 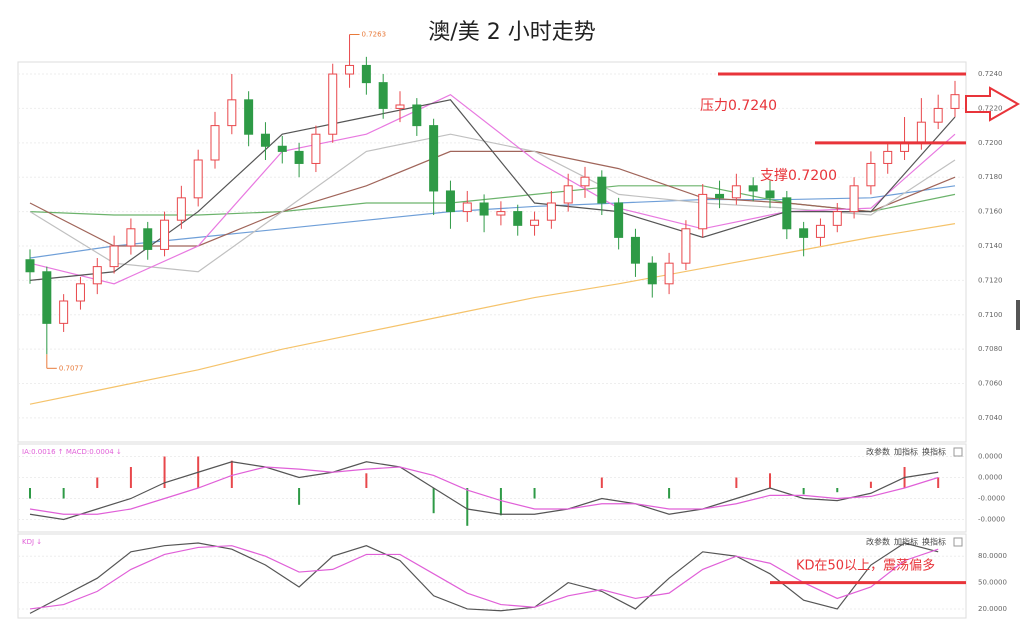 What do you see at coordinates (990, 177) in the screenshot?
I see `y-tick-label: 0.7180` at bounding box center [990, 177].